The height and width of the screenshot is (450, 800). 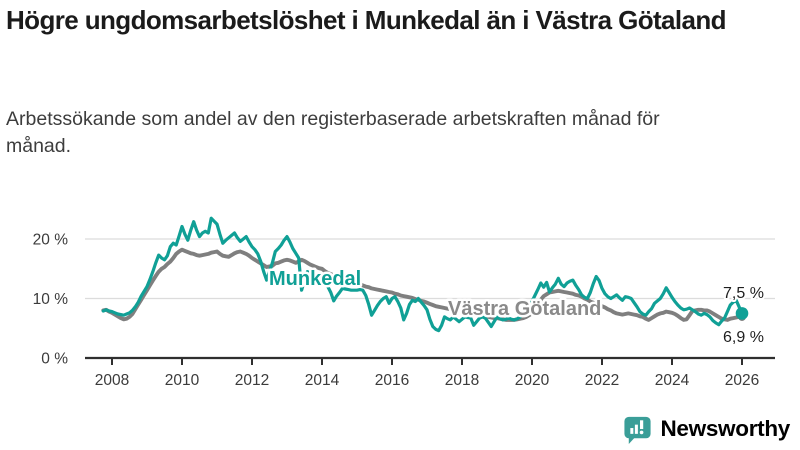 I want to click on x-tick-label: 2024, so click(x=672, y=380).